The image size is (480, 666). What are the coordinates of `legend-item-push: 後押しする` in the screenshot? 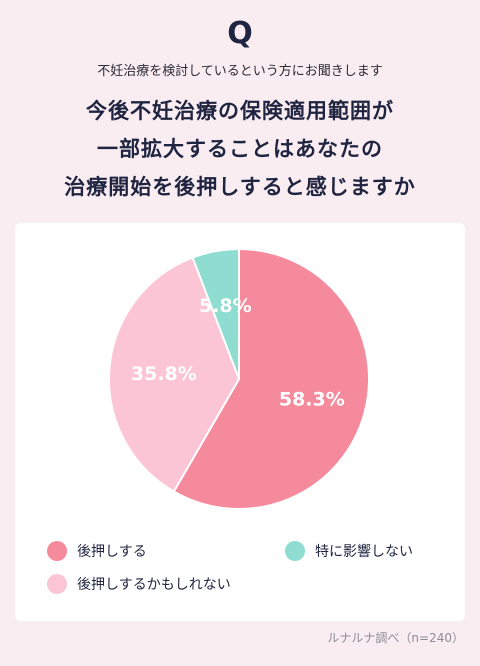 It's located at (97, 551).